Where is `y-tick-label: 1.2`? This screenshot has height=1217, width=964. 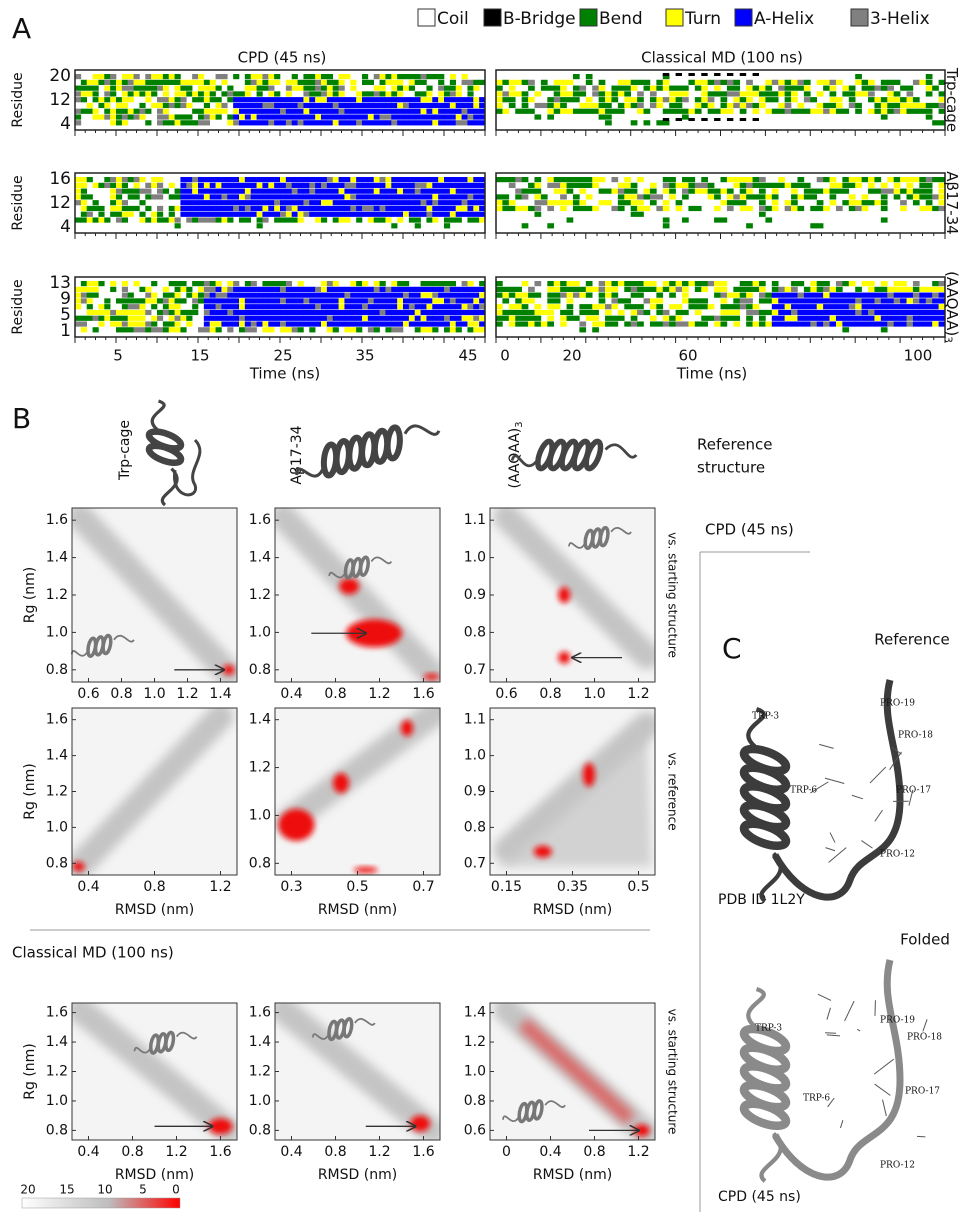 y-tick-label: 1.2 is located at coordinates (260, 1072).